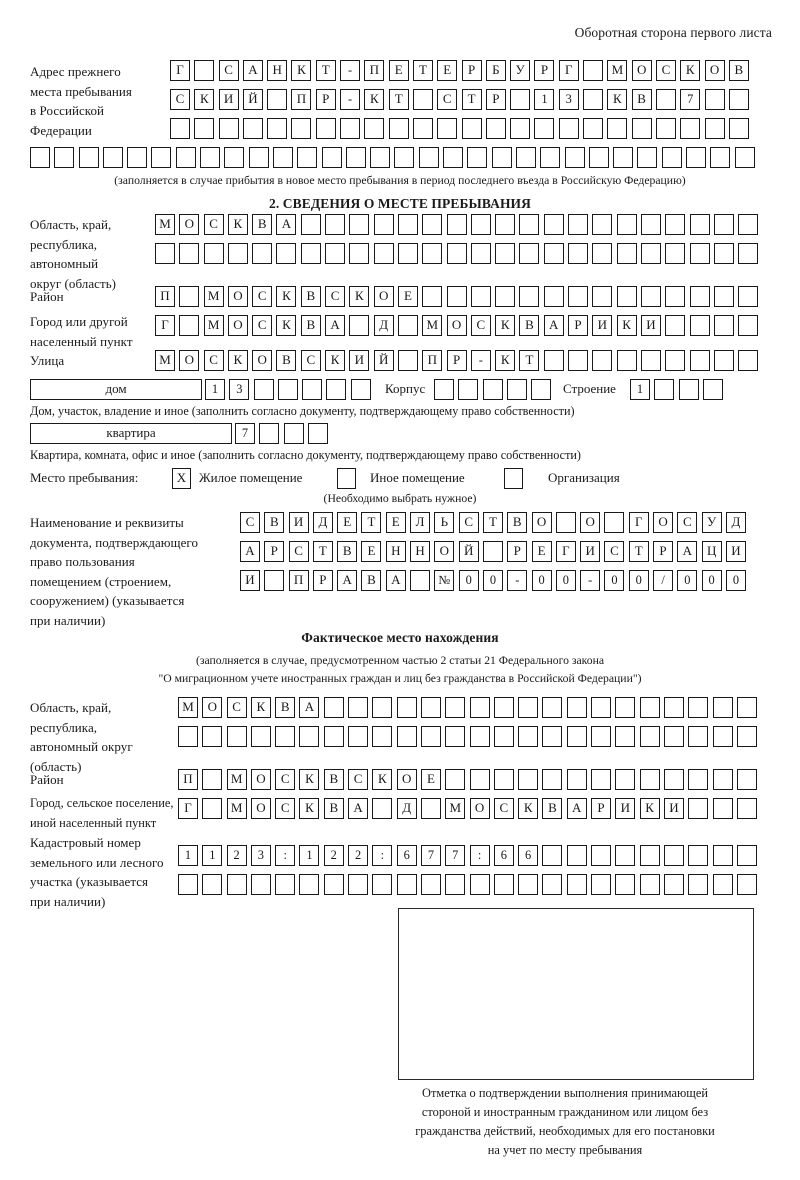 The image size is (800, 1180). Describe the element at coordinates (455, 808) in the screenshot. I see `actual-city-cell-12: М` at that location.